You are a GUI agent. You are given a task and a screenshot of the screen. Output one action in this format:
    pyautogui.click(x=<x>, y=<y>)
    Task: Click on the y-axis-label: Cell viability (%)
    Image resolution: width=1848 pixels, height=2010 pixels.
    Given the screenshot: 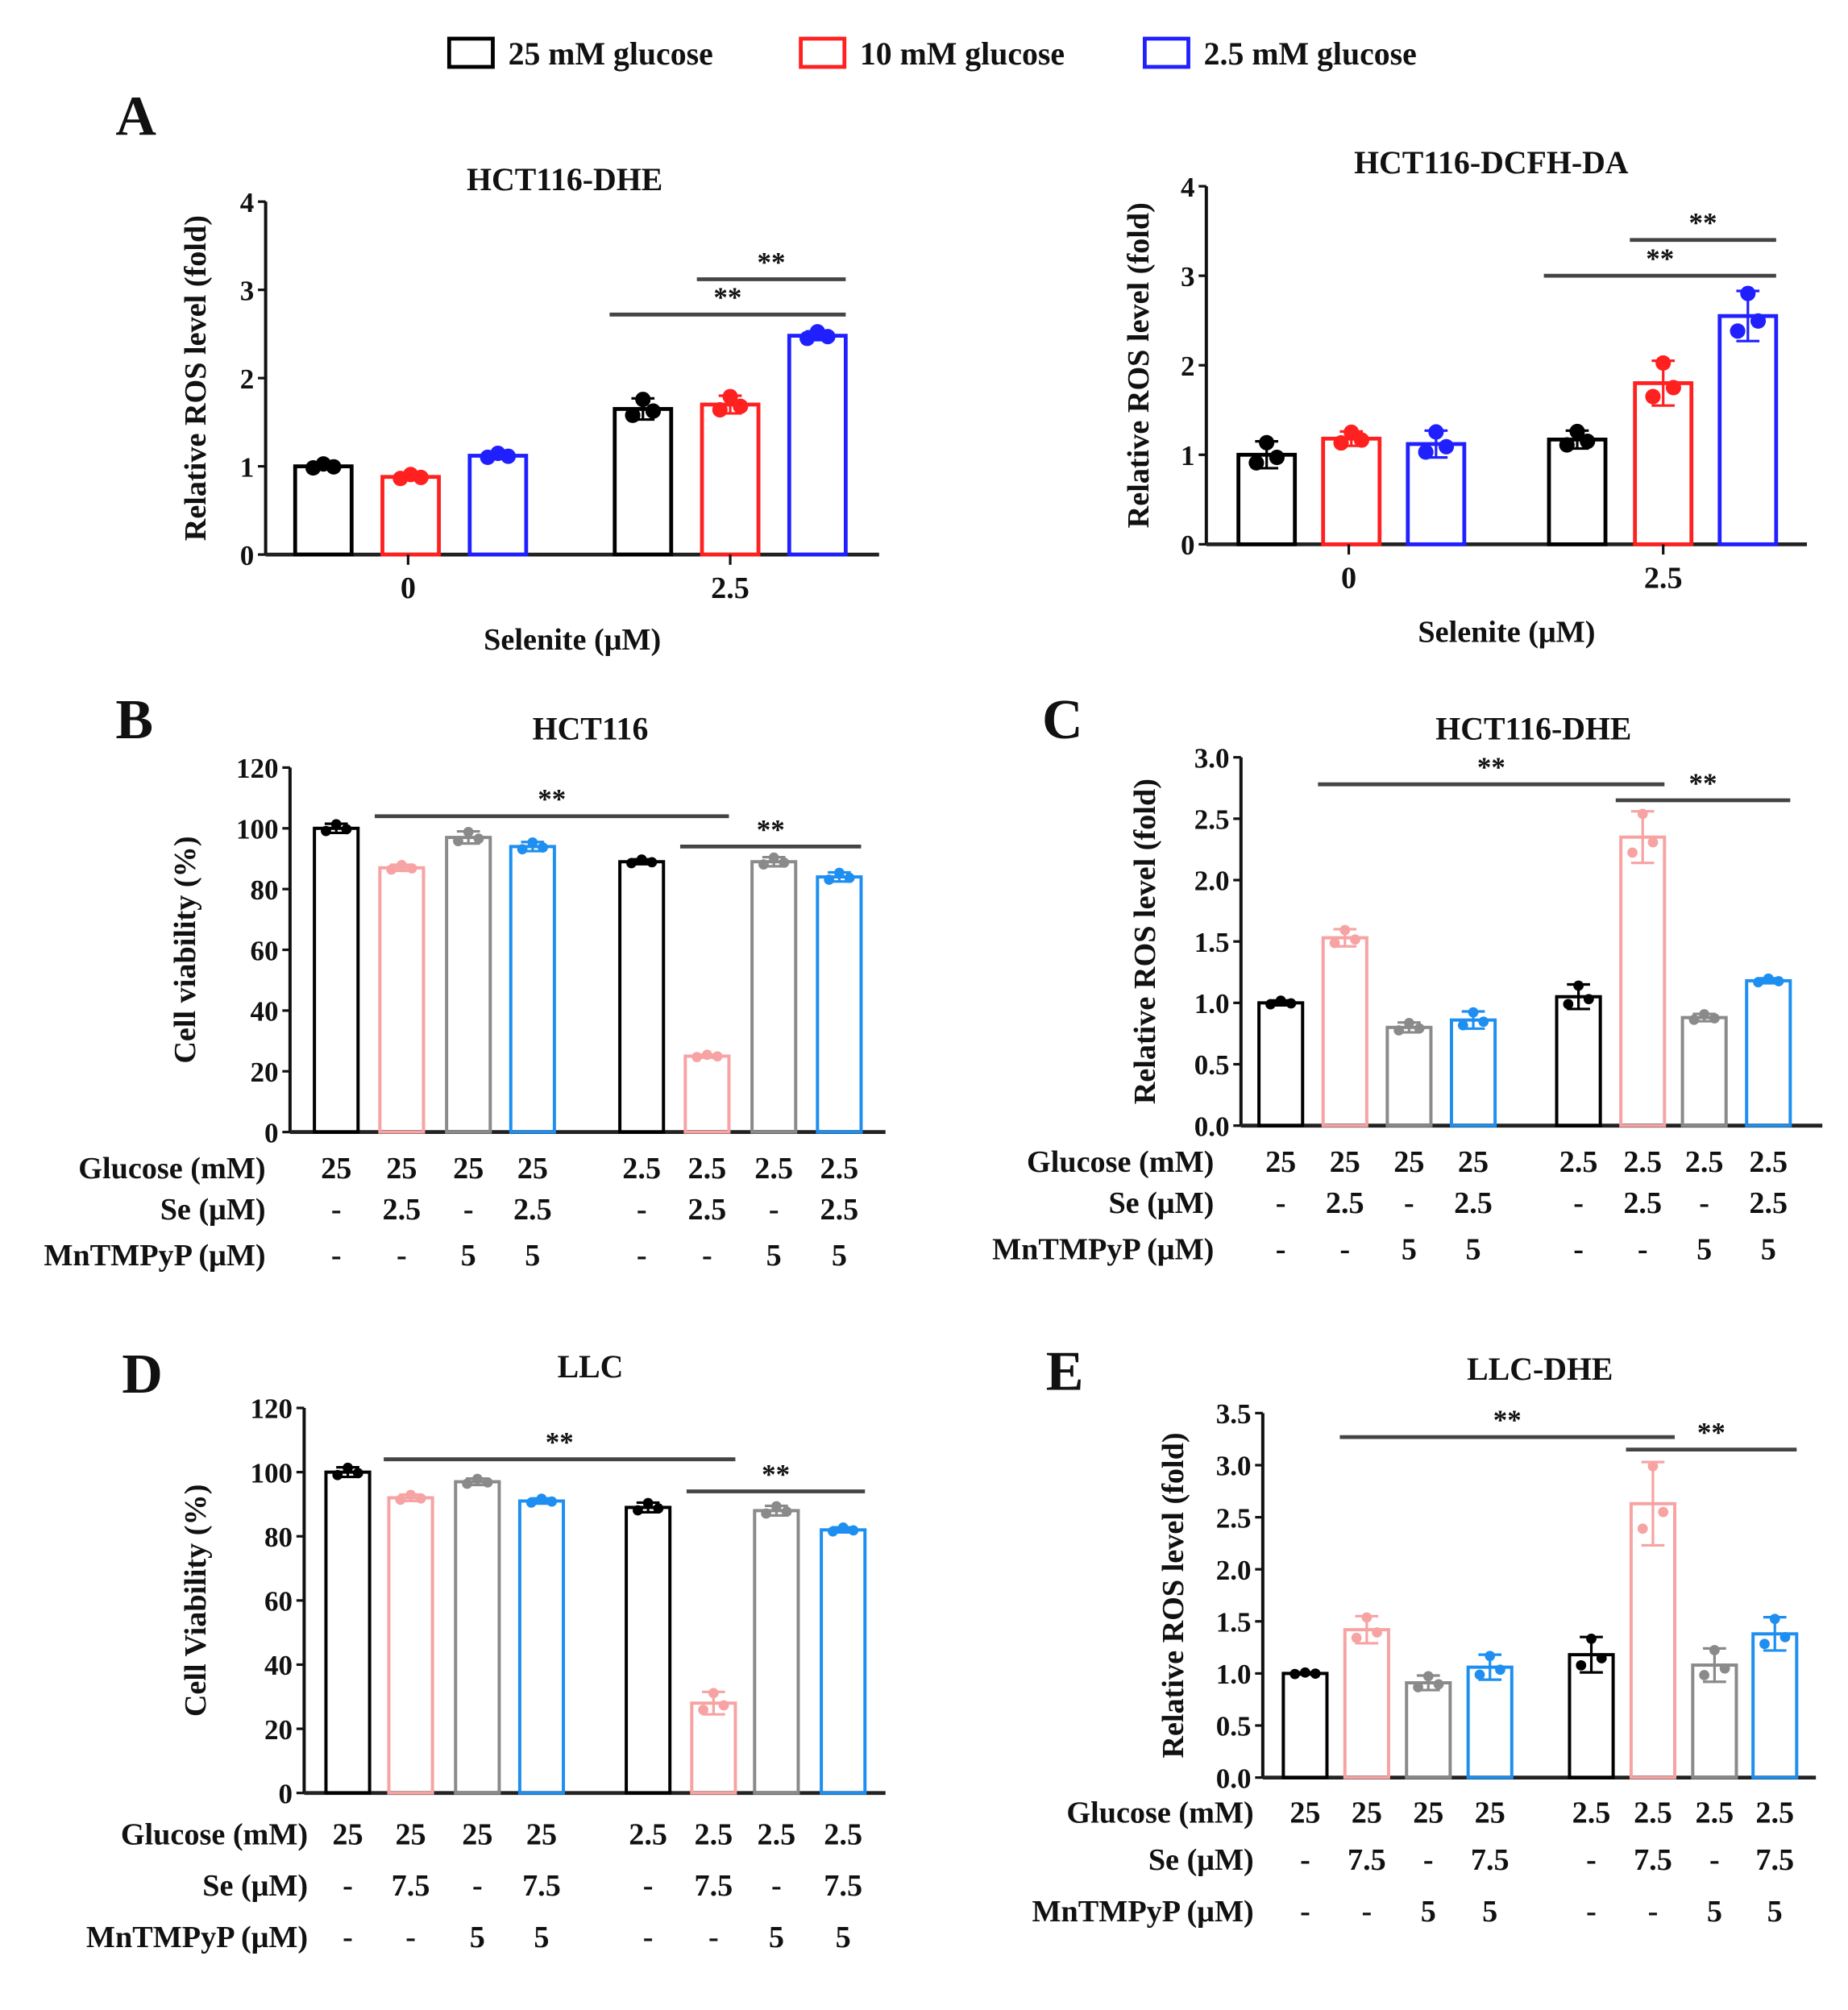 What is the action you would take?
    pyautogui.click(x=185, y=949)
    